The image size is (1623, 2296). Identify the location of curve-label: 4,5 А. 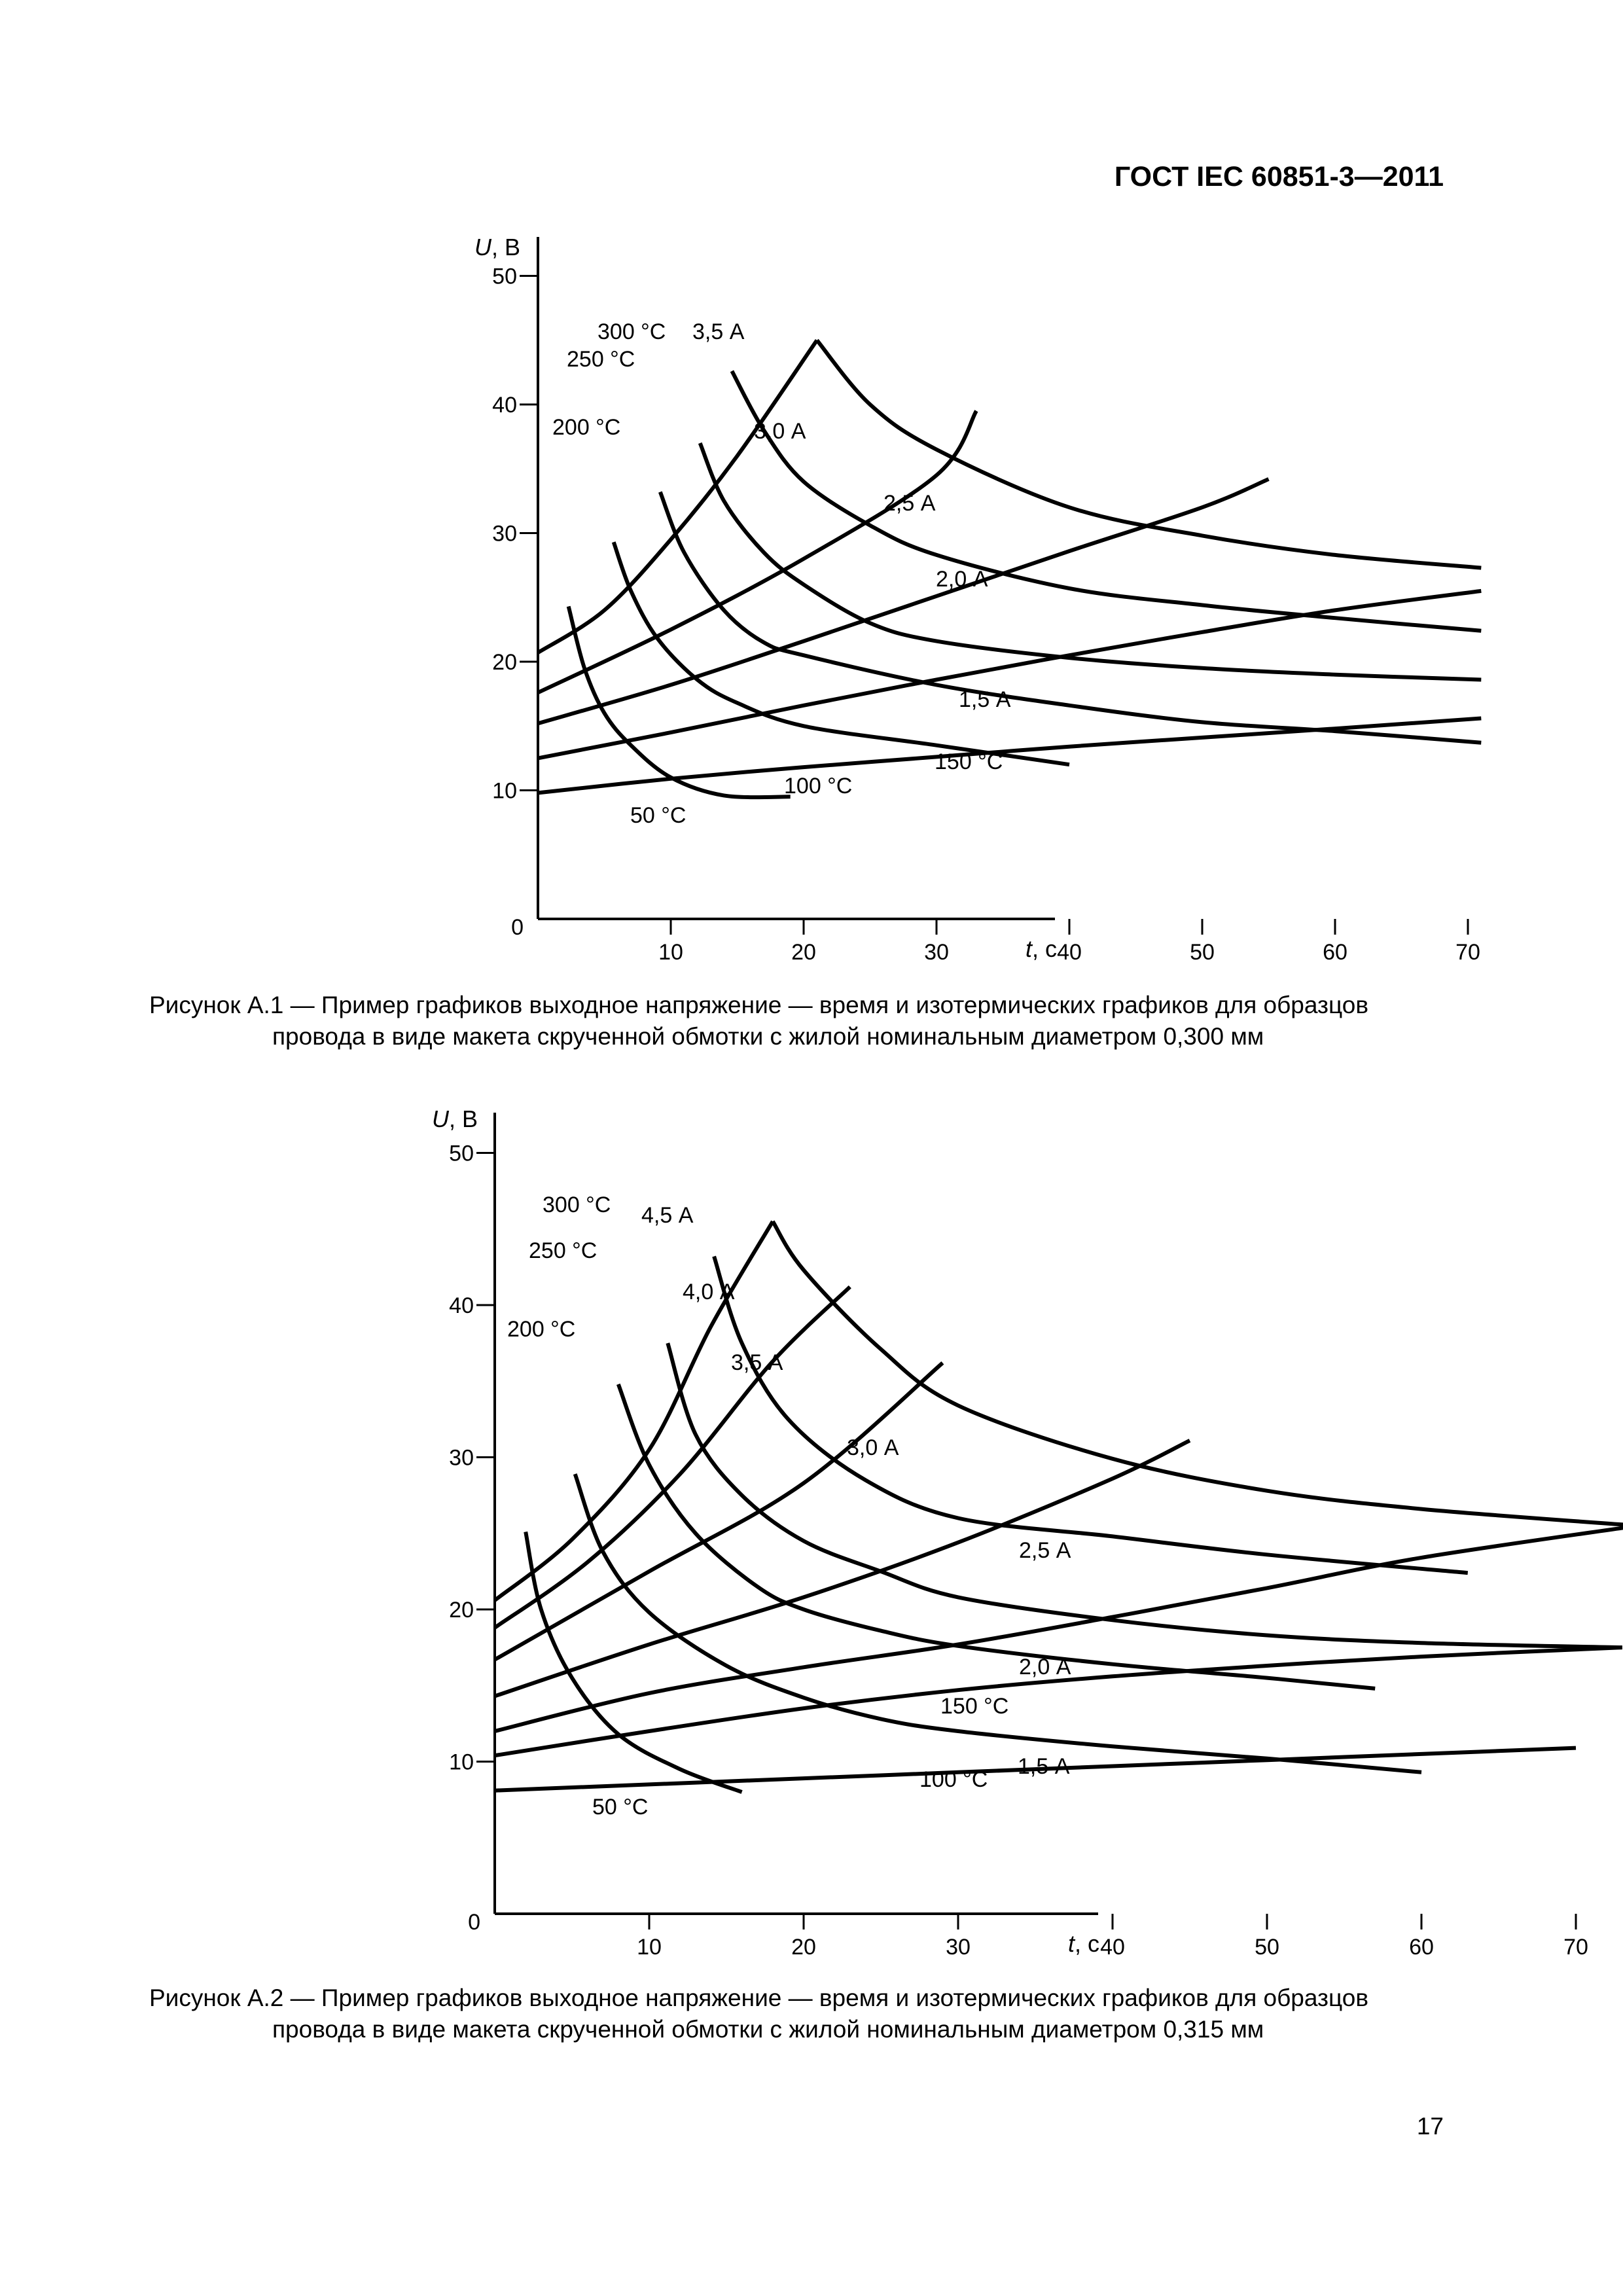
(668, 1215).